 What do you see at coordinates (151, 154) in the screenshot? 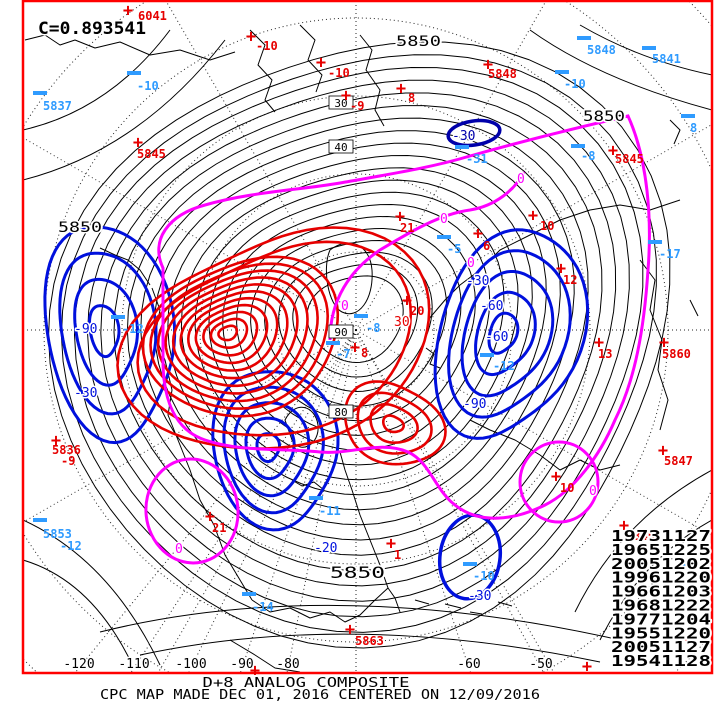
I see `positive-station-value: 5845` at bounding box center [151, 154].